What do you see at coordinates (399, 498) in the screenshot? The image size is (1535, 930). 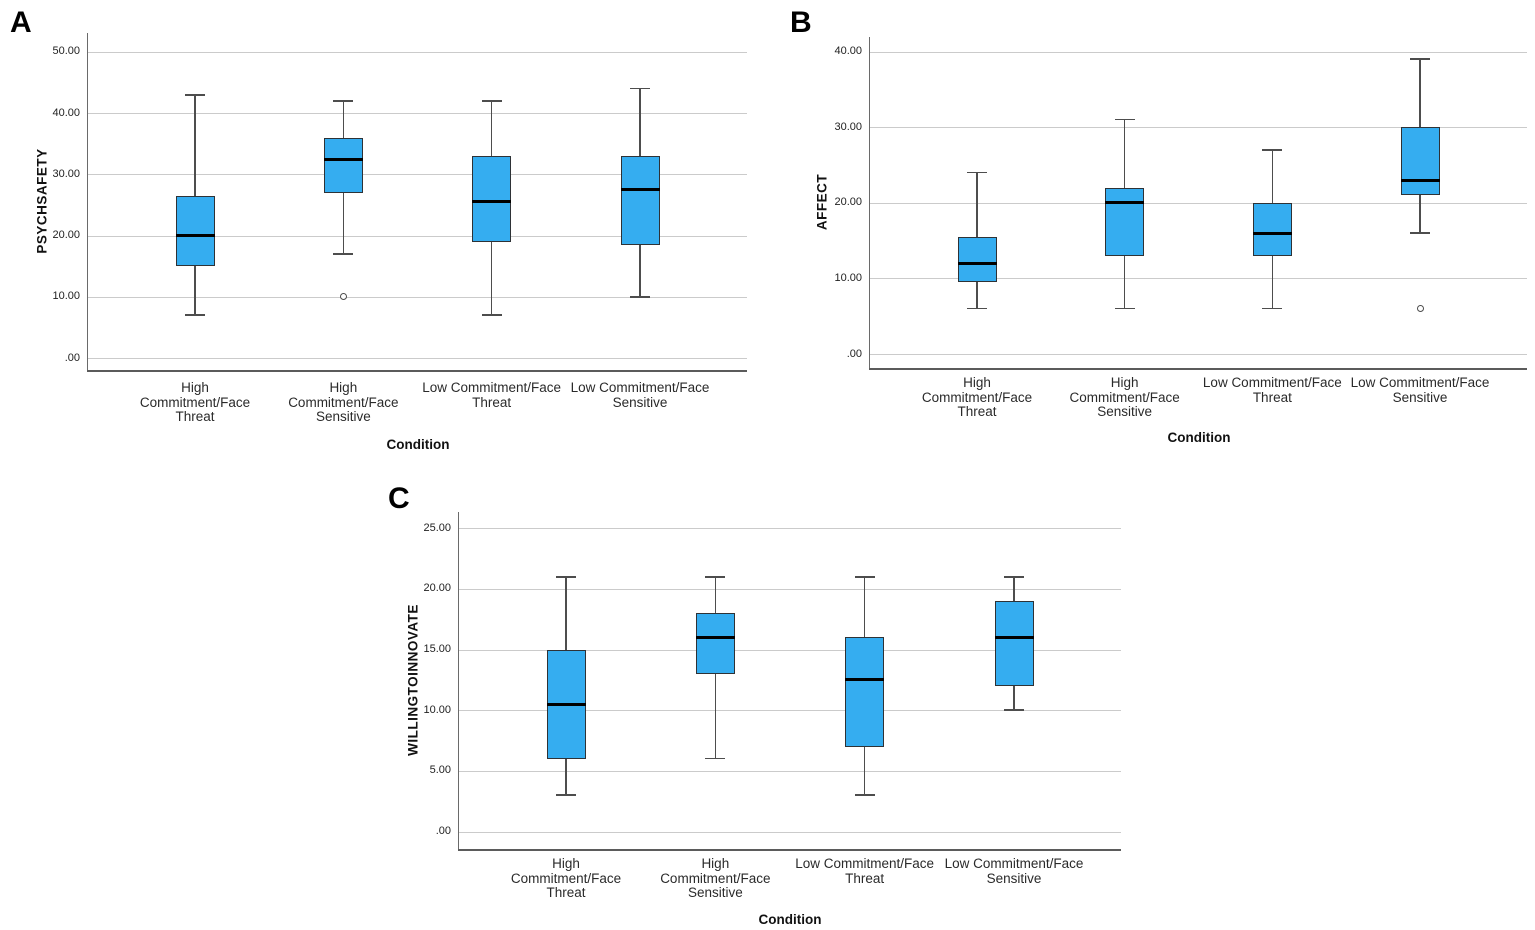 I see `panel-label-c: C` at bounding box center [399, 498].